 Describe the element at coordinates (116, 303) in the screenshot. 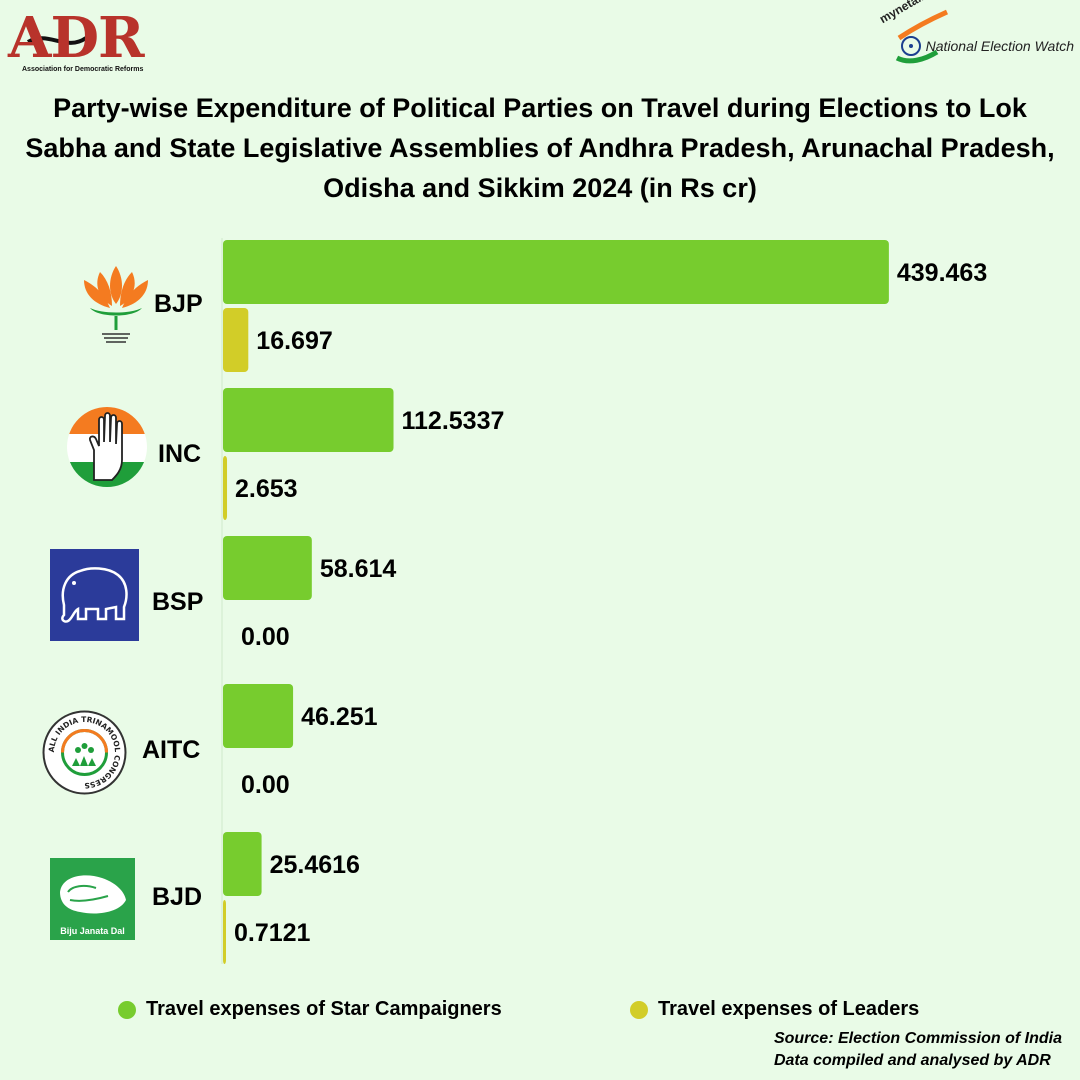

I see `bjp-lotus-icon` at that location.